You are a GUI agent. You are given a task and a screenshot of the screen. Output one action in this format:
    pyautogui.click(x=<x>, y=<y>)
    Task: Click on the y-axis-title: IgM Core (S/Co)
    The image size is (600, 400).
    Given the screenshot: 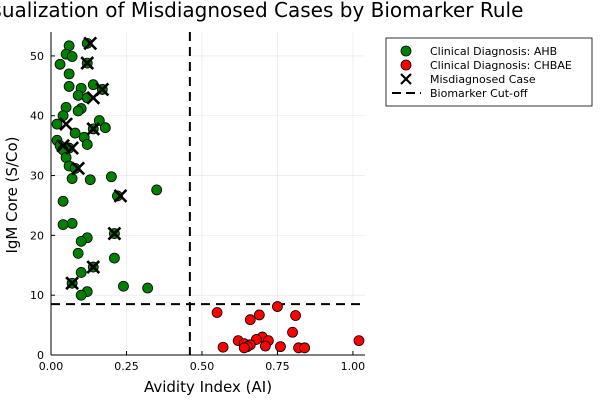 What is the action you would take?
    pyautogui.click(x=12, y=194)
    